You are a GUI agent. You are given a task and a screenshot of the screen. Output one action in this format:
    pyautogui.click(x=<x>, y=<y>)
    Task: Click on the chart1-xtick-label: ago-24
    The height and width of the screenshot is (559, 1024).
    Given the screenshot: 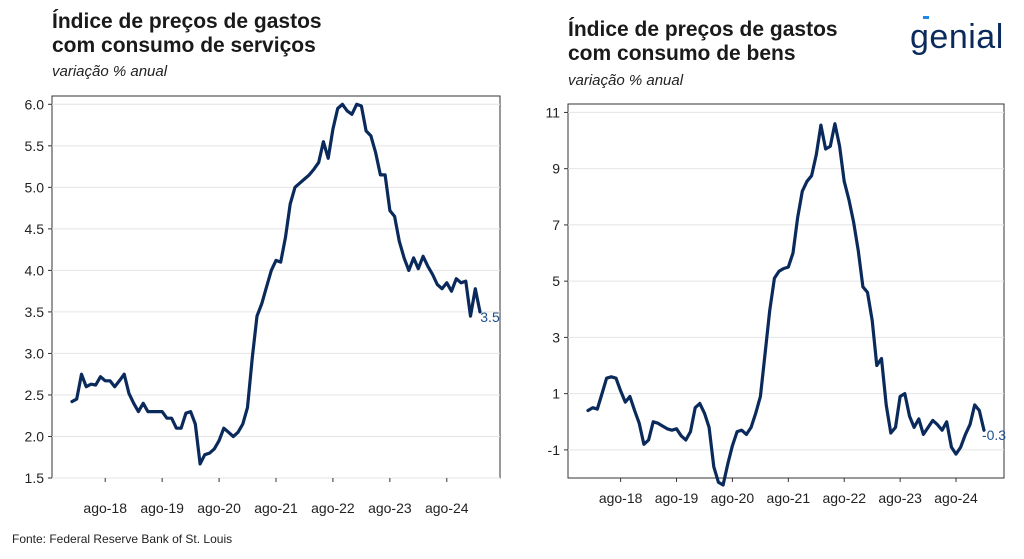 What is the action you would take?
    pyautogui.click(x=447, y=508)
    